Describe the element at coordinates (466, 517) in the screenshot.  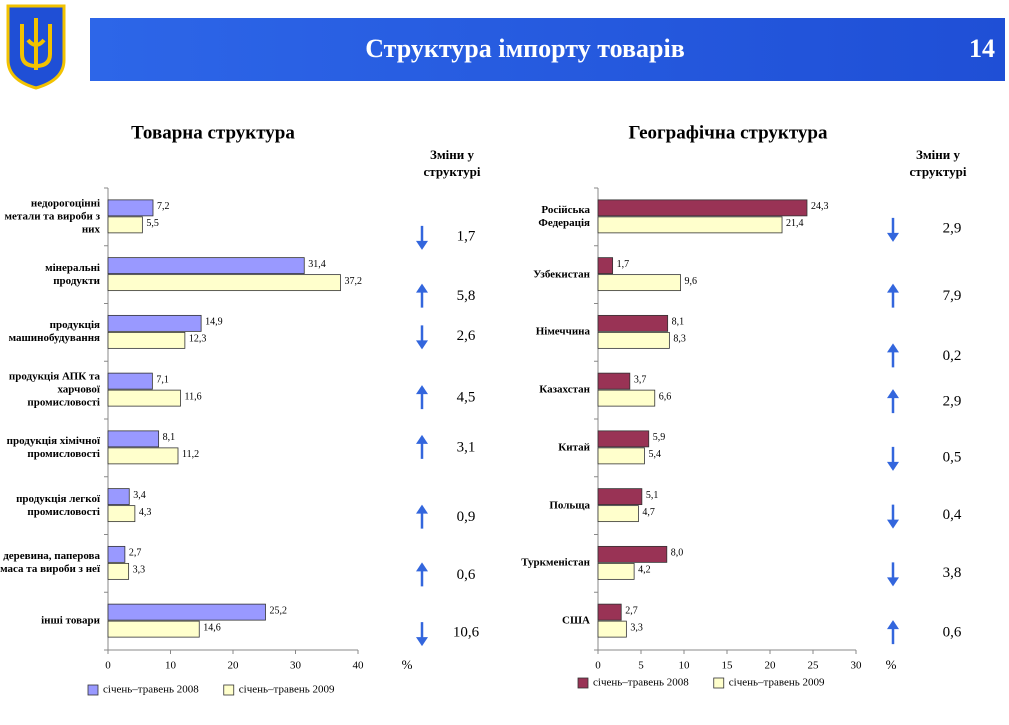
I see `change-value: 0,9` at that location.